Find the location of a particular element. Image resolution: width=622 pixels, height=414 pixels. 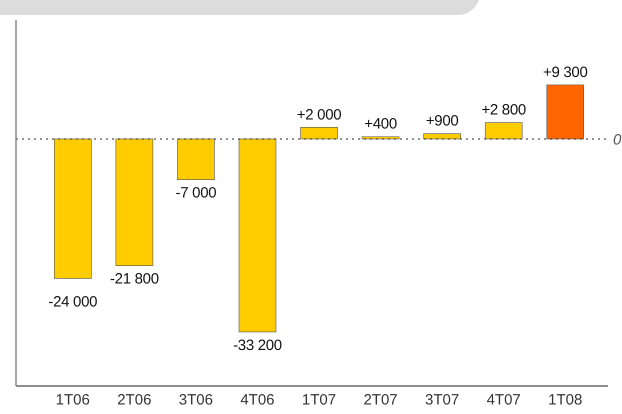

x-tick-label: 3T06 is located at coordinates (195, 400).